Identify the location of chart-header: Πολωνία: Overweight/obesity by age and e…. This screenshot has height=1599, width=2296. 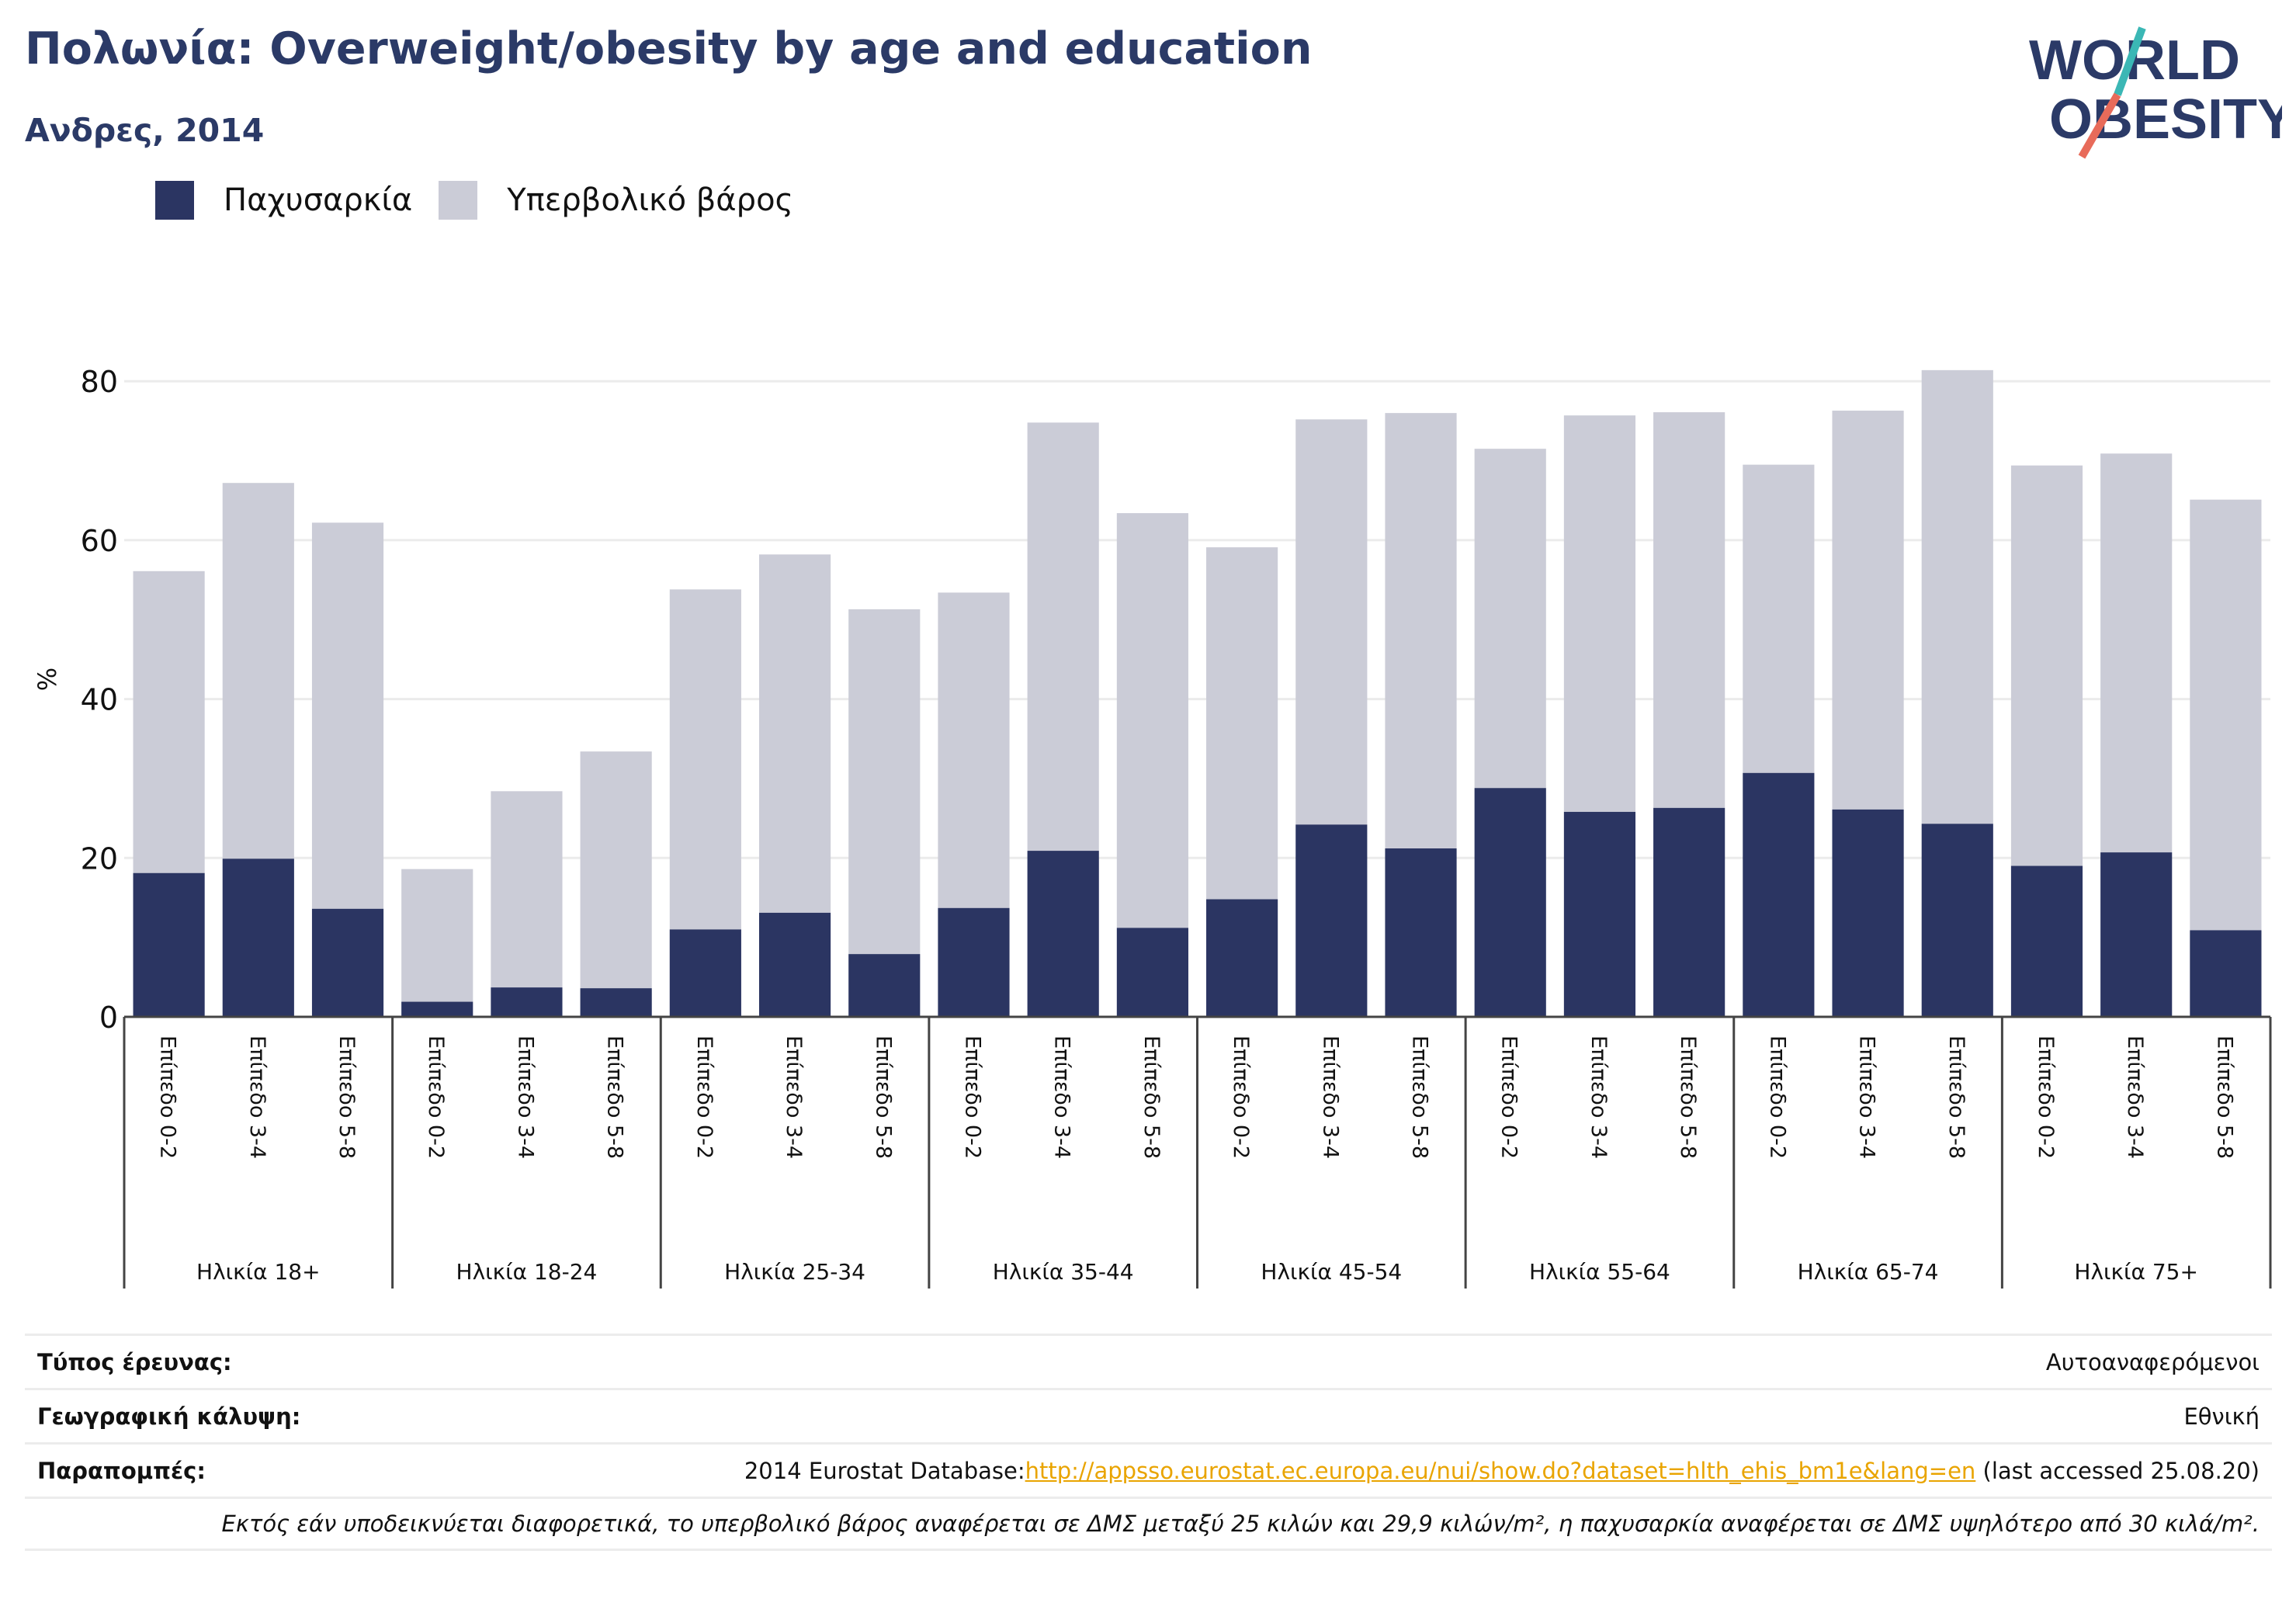
(668, 85).